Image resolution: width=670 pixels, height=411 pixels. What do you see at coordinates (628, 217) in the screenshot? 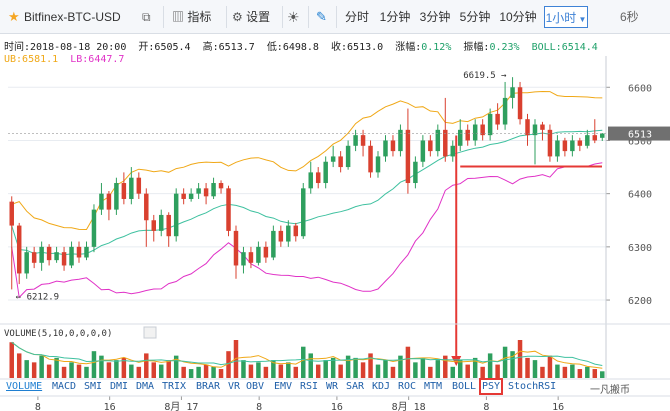
I see `y-axis: 6600 6500 6400 6300 6200` at bounding box center [628, 217].